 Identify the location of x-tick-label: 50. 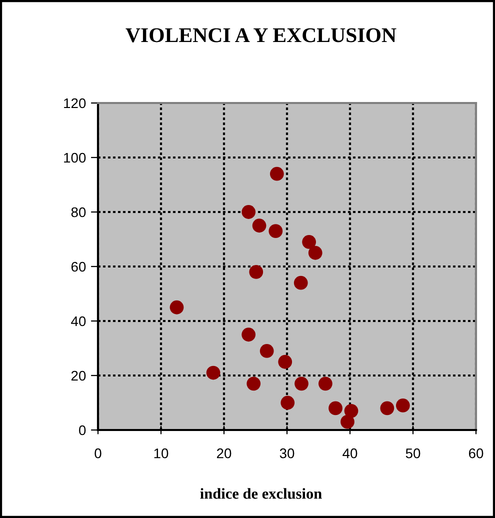
(413, 453).